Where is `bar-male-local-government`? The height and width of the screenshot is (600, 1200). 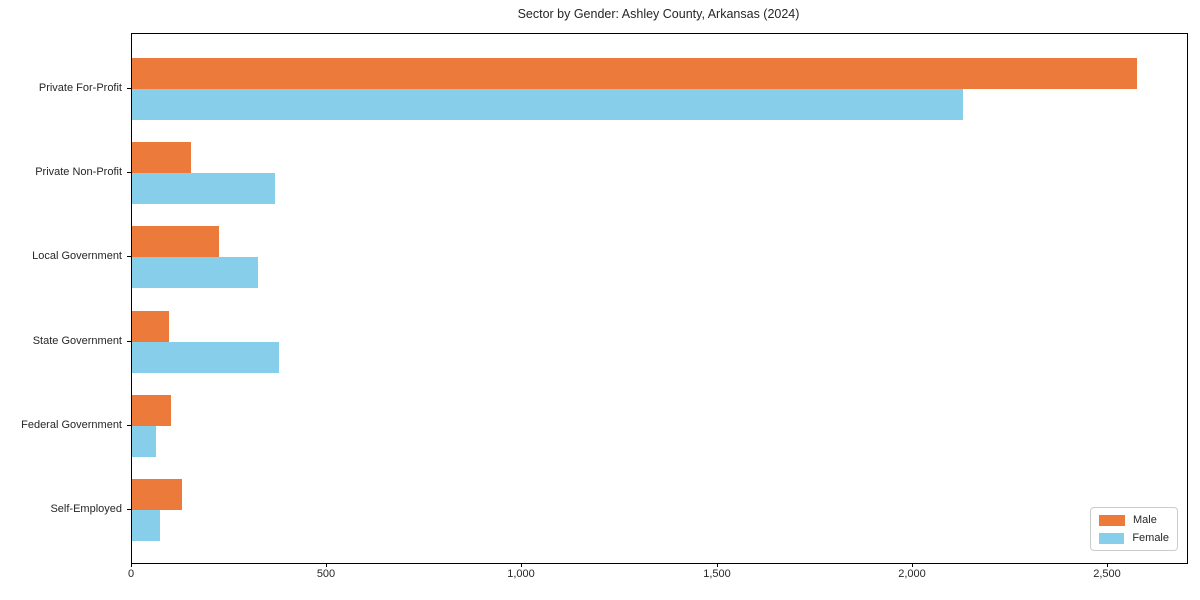 bar-male-local-government is located at coordinates (175, 241).